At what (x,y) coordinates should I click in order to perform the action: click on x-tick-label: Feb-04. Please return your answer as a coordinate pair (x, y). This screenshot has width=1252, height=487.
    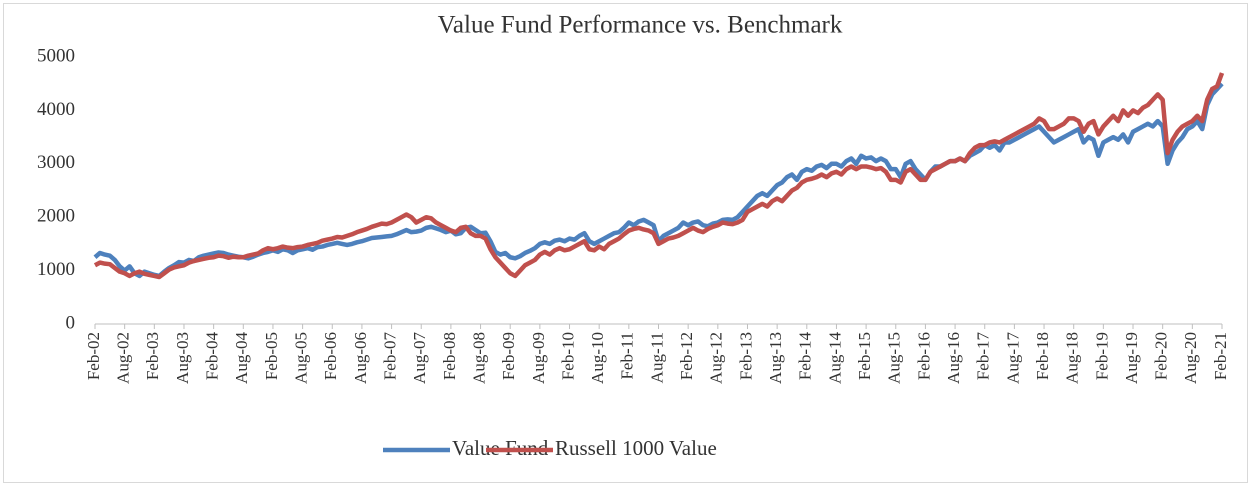
    Looking at the image, I should click on (212, 356).